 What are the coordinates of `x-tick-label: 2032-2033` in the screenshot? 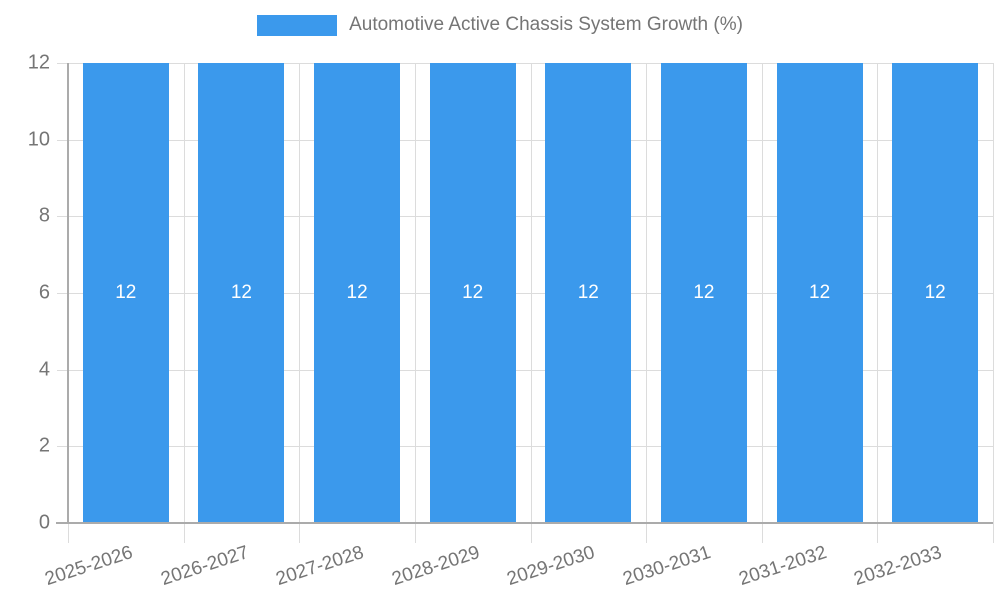 It's located at (898, 566).